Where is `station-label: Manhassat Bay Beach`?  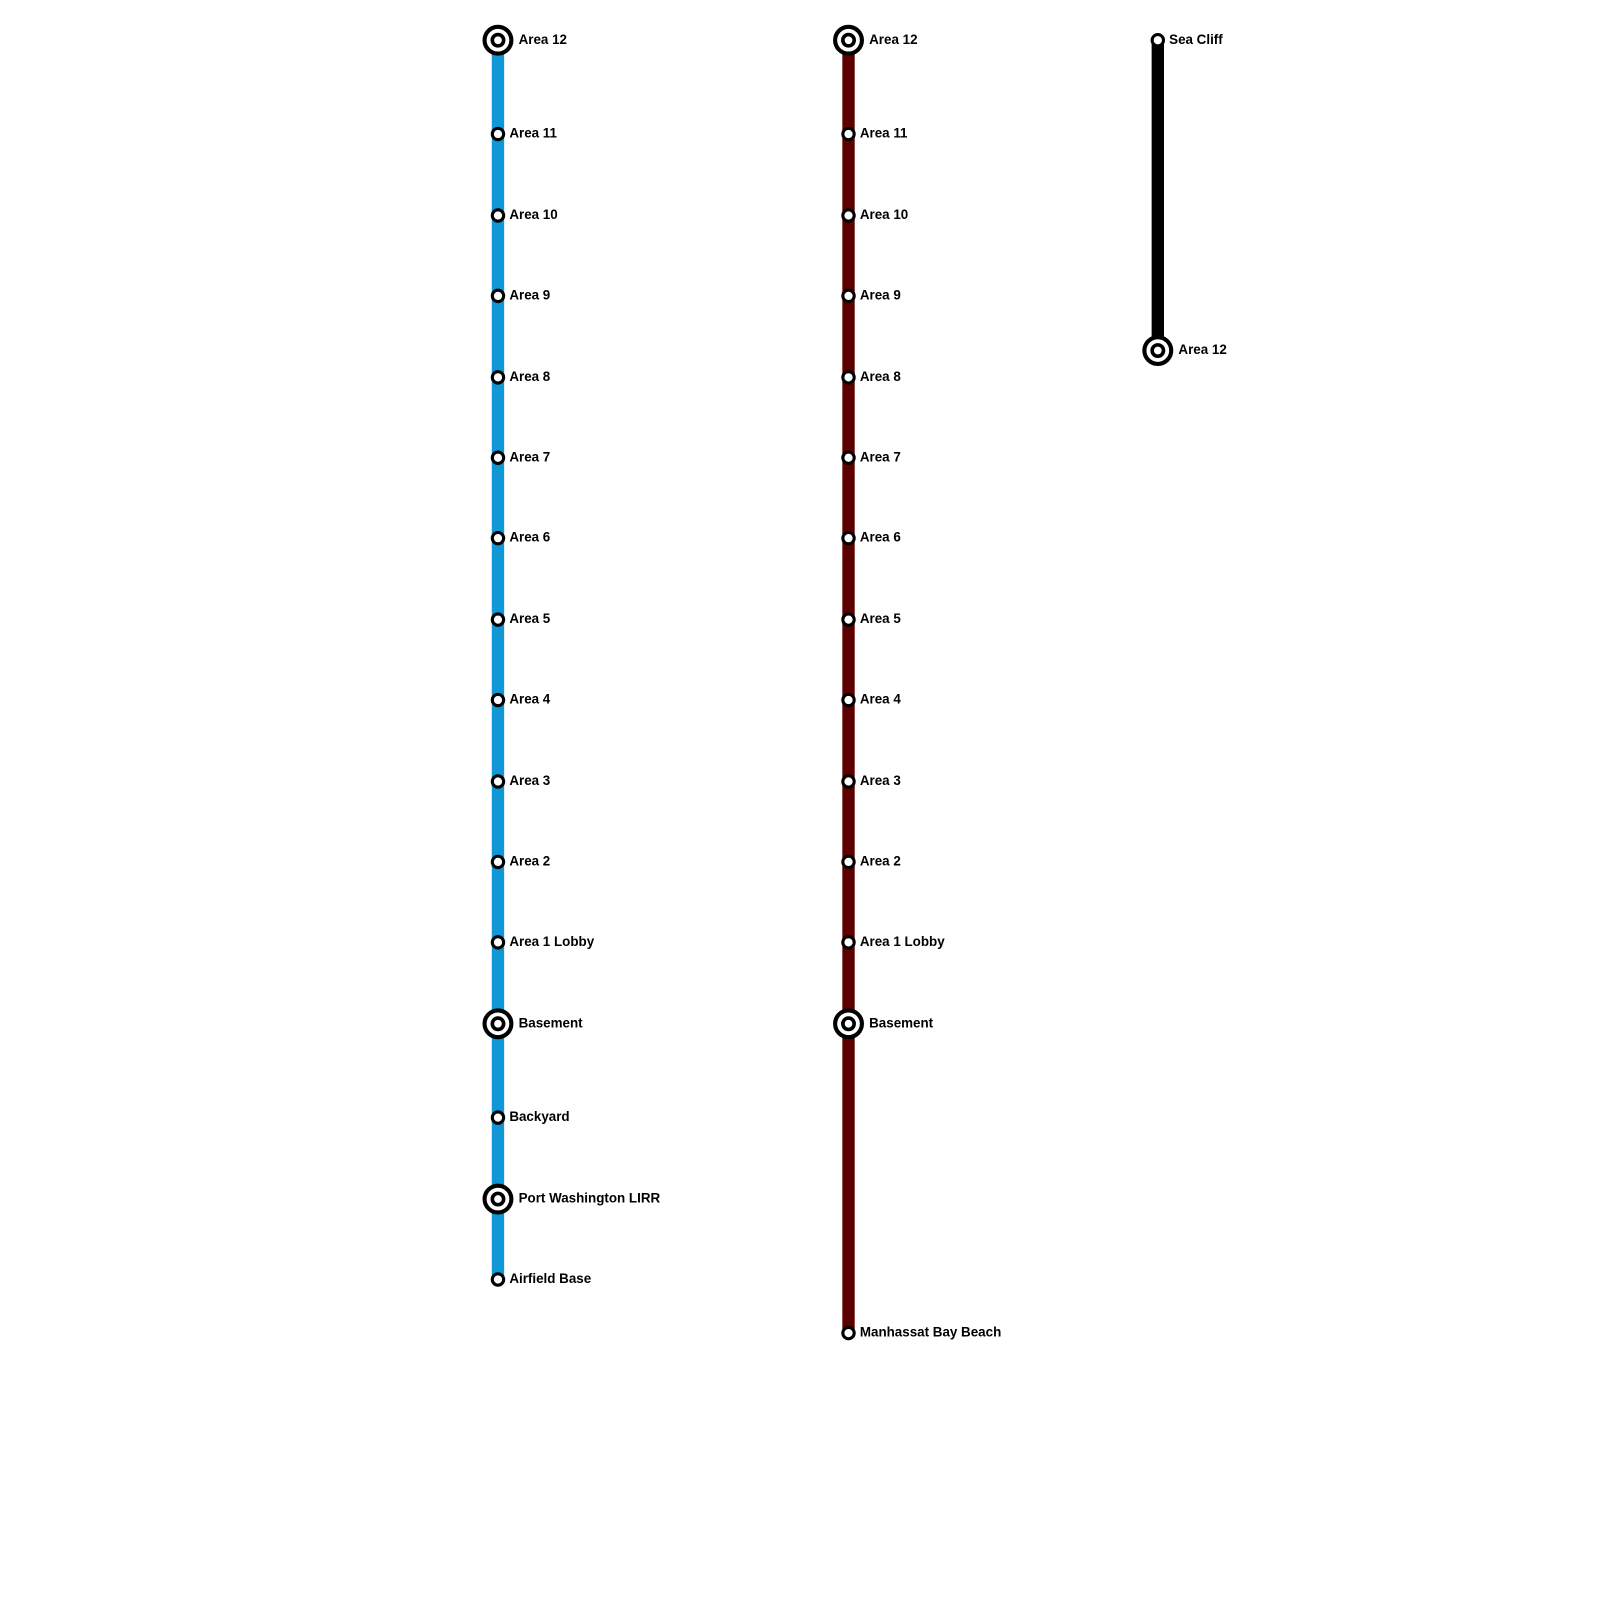 station-label: Manhassat Bay Beach is located at coordinates (930, 1332).